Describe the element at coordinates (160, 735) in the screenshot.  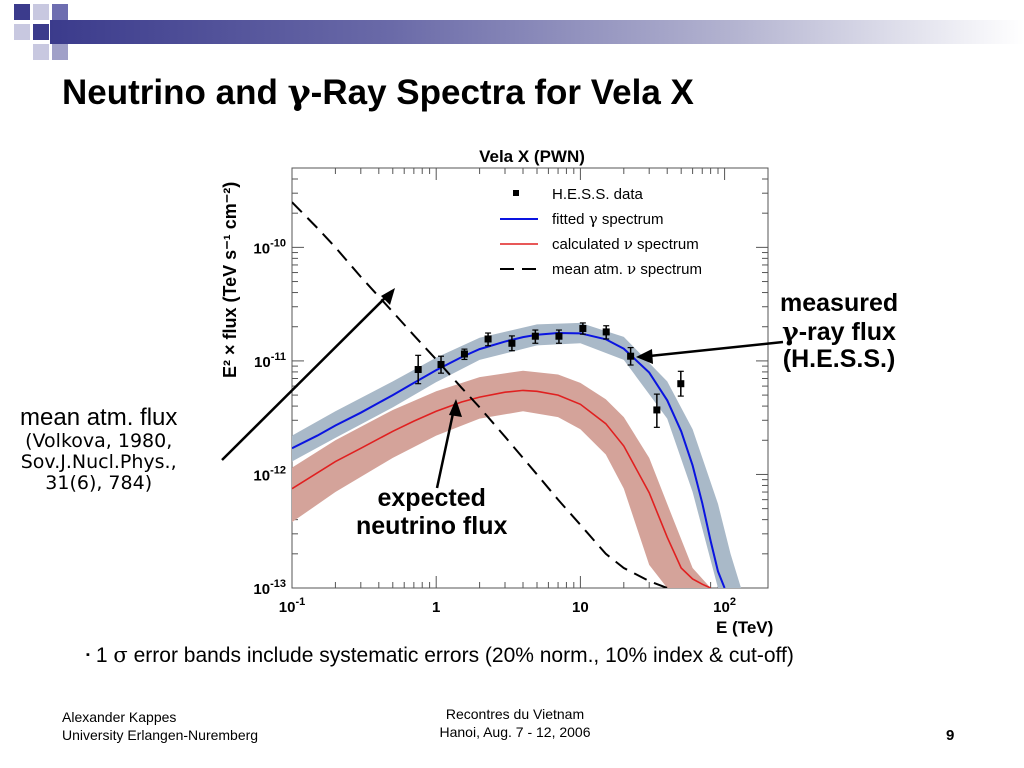
I see `footer-affiliation: University Erlangen-Nuremberg` at that location.